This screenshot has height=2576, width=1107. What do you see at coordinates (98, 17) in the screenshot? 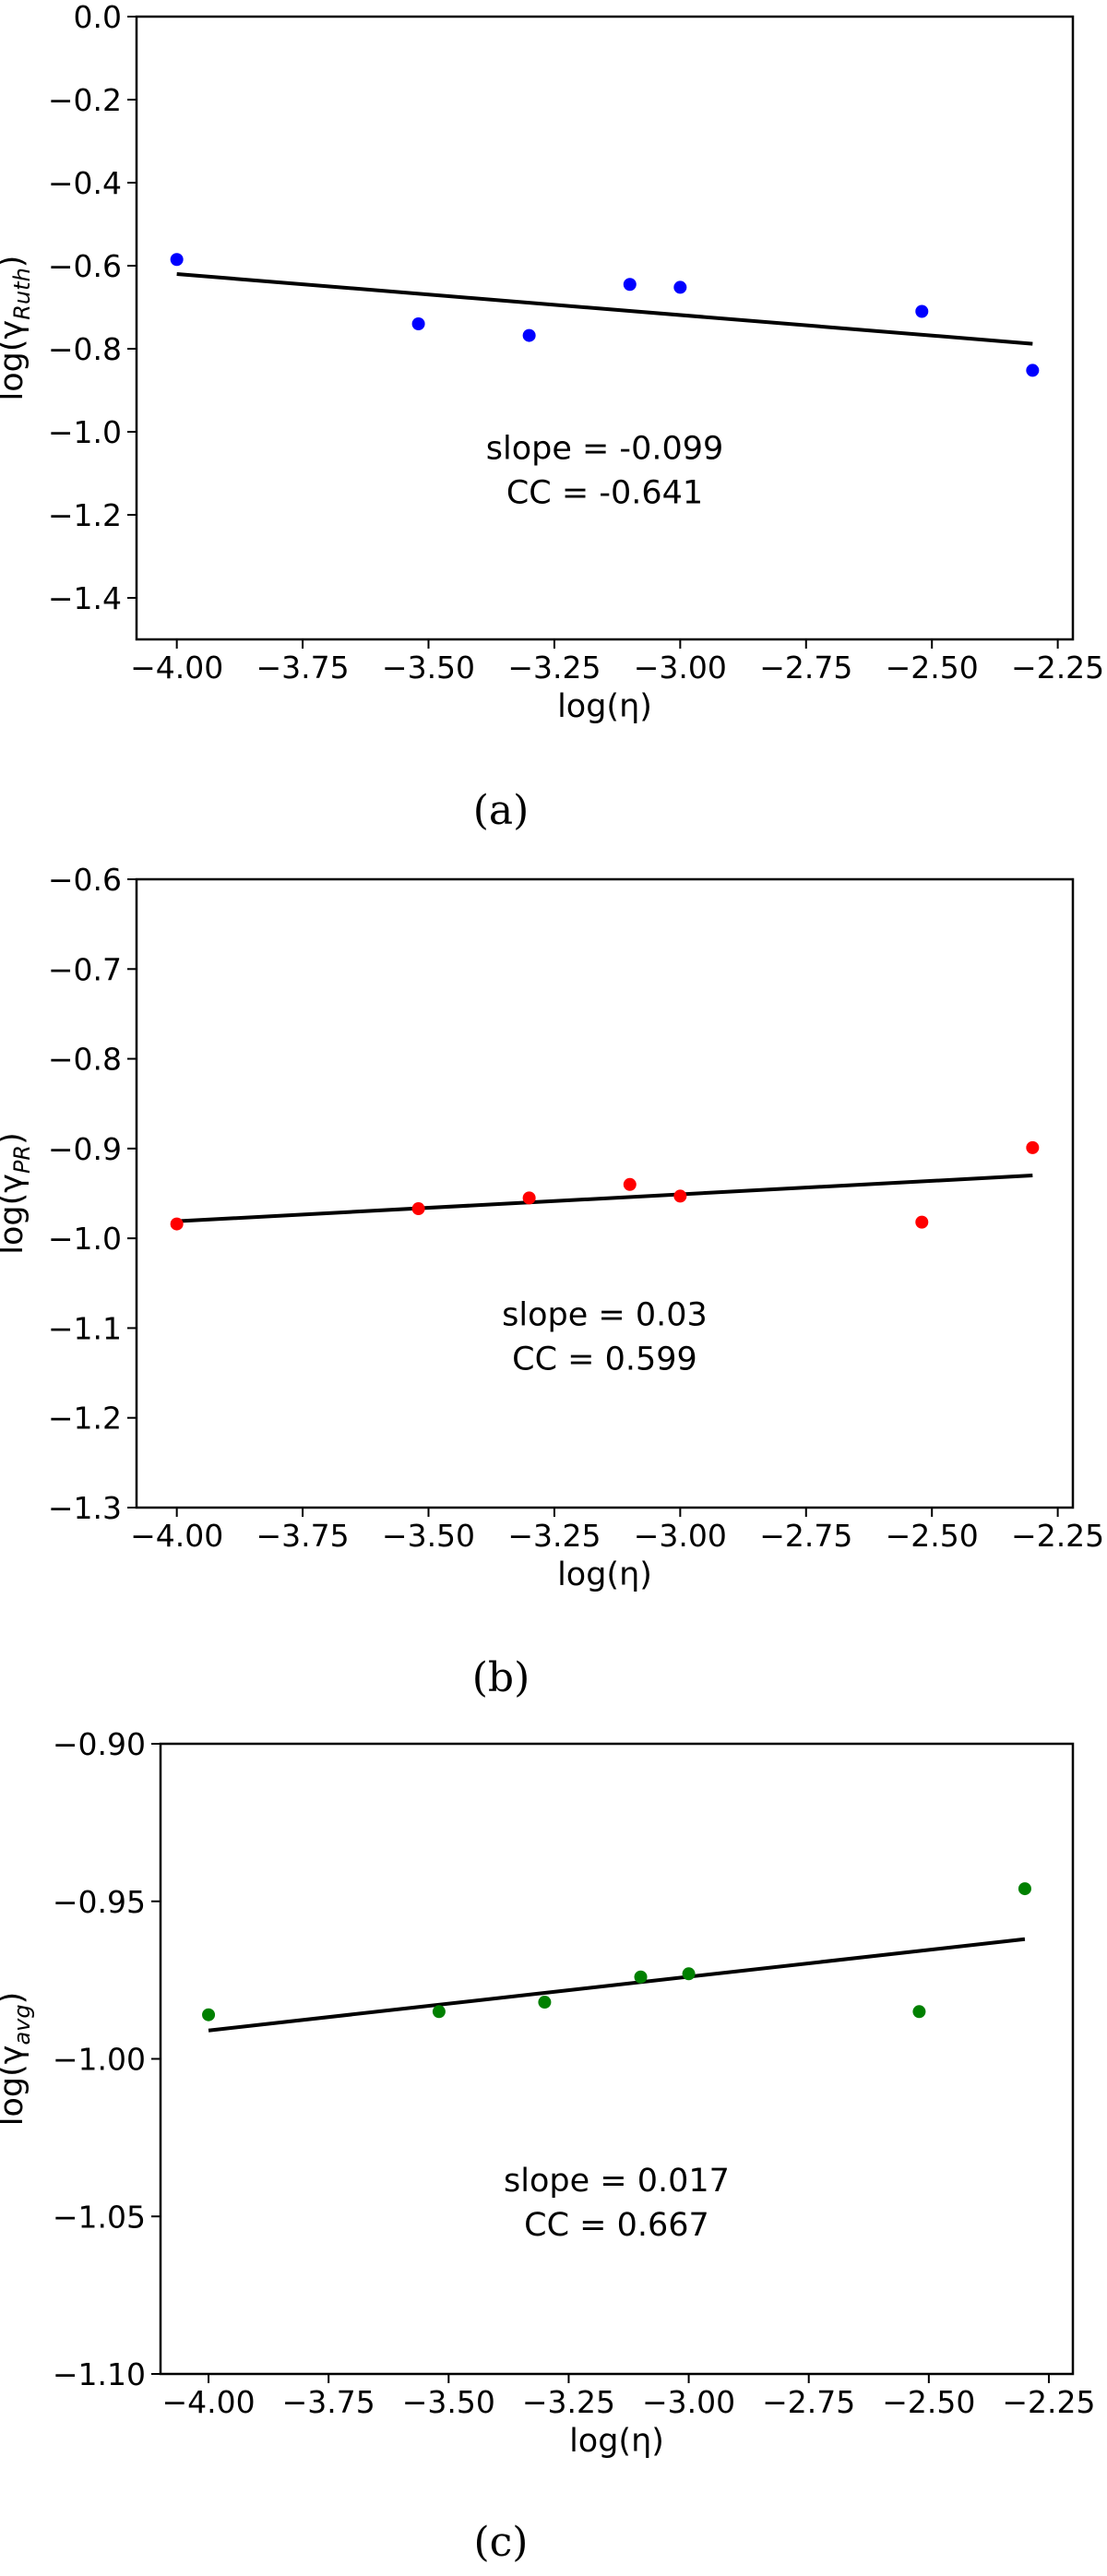
I see `y-tick-label: 0.0` at bounding box center [98, 17].